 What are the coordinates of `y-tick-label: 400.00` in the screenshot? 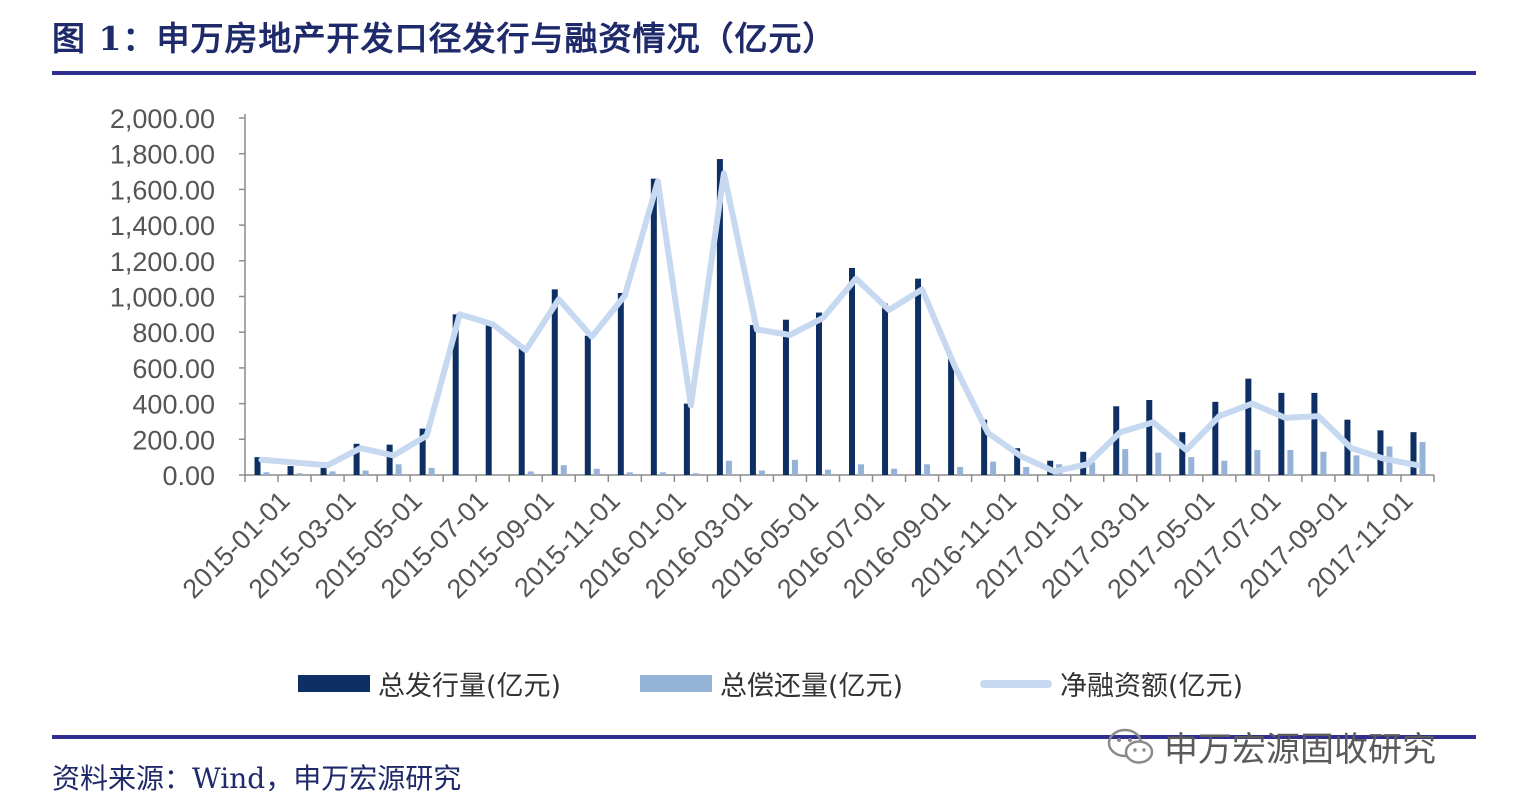 It's located at (173, 405).